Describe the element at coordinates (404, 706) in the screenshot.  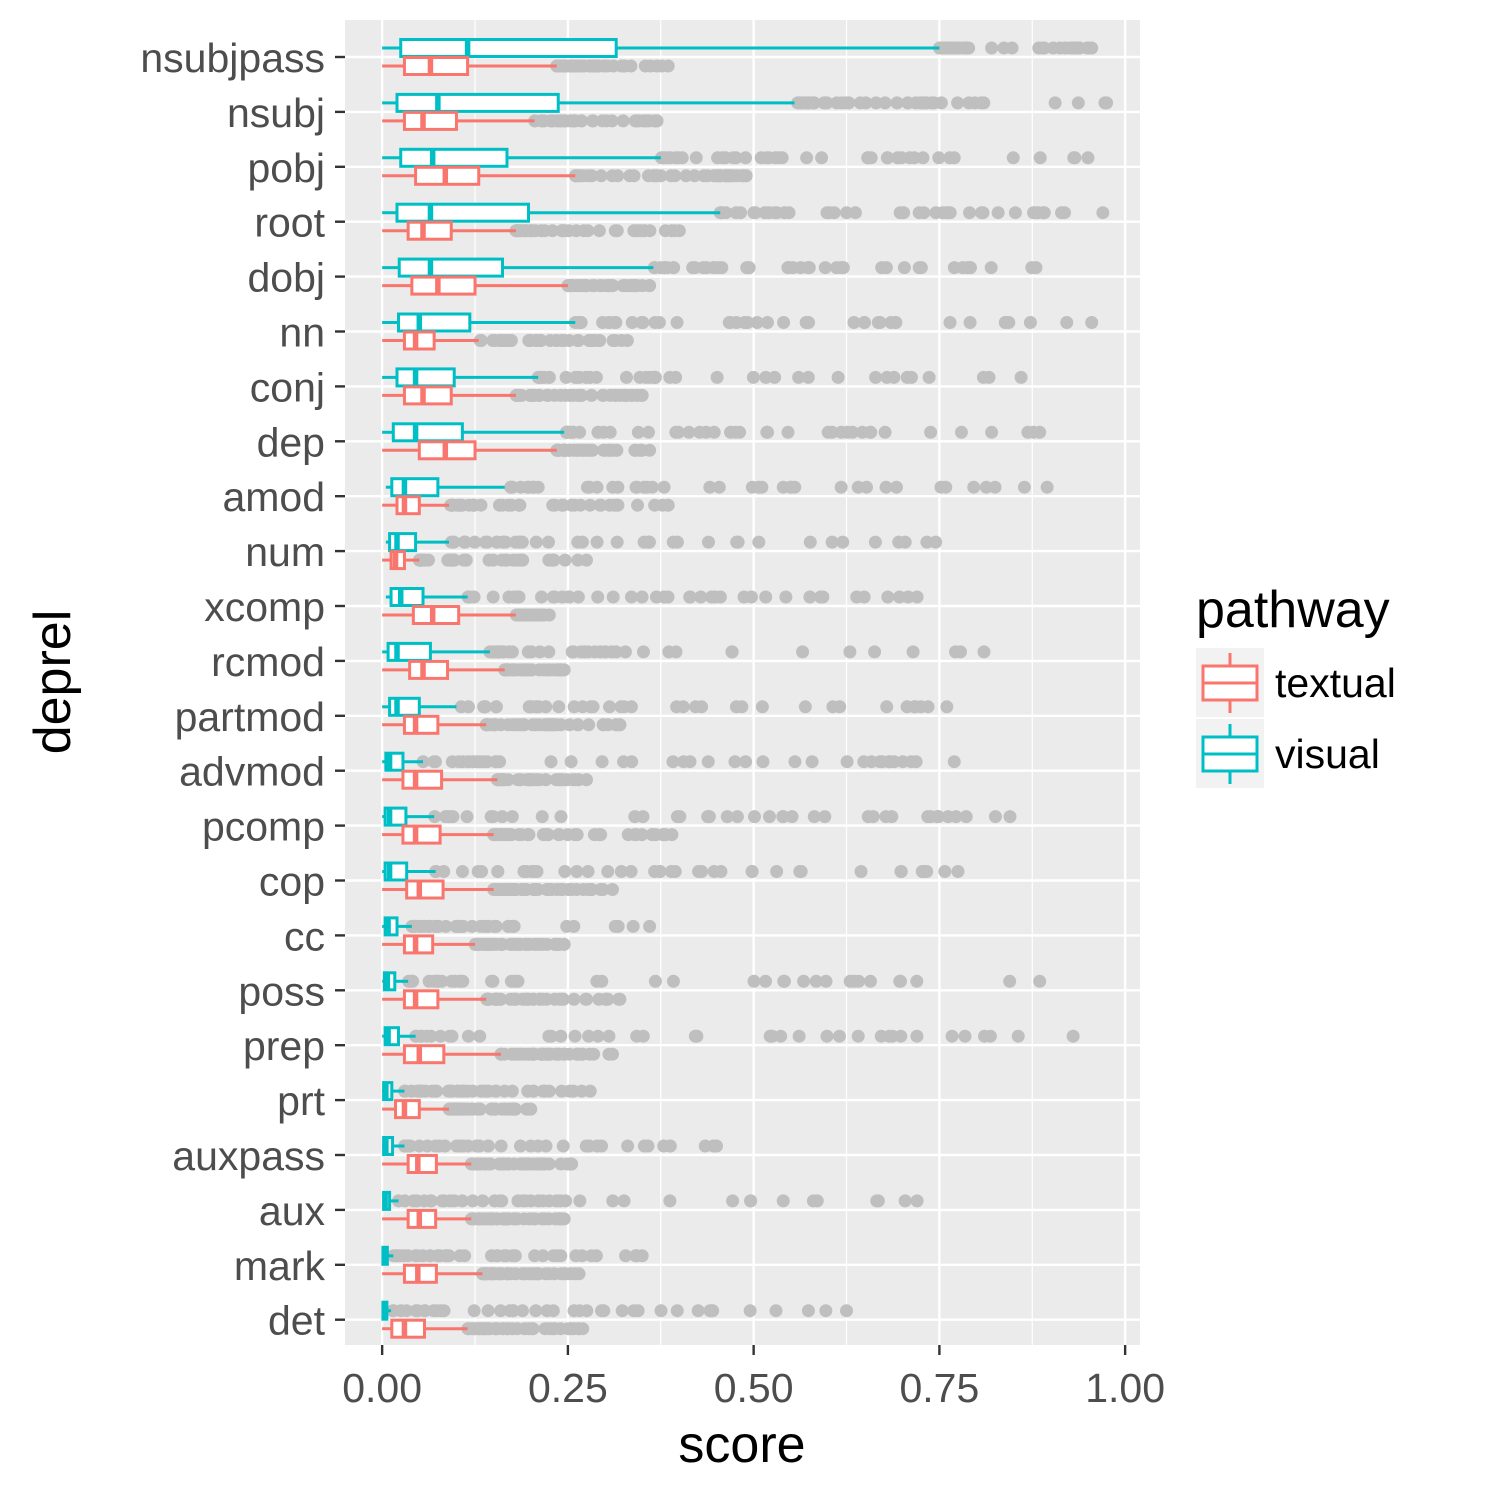
I see `box-visual-partmod` at that location.